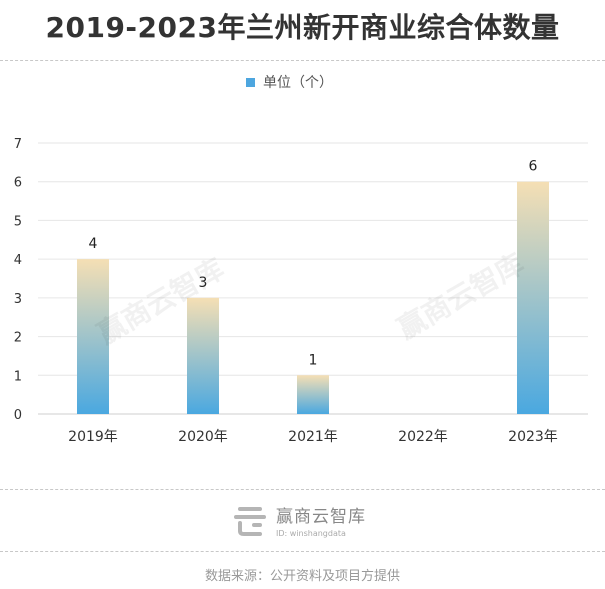  What do you see at coordinates (313, 360) in the screenshot?
I see `data-label: 1` at bounding box center [313, 360].